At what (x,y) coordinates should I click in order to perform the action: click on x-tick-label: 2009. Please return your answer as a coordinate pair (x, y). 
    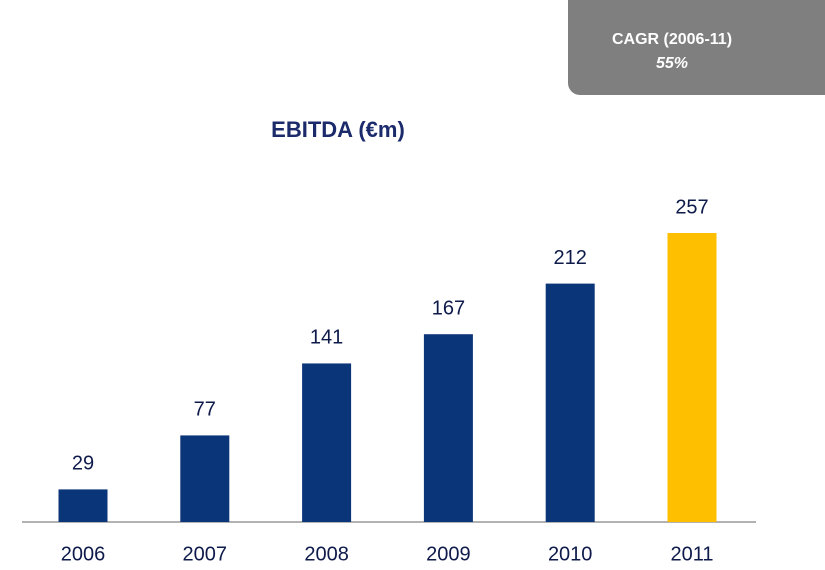
    Looking at the image, I should click on (448, 554).